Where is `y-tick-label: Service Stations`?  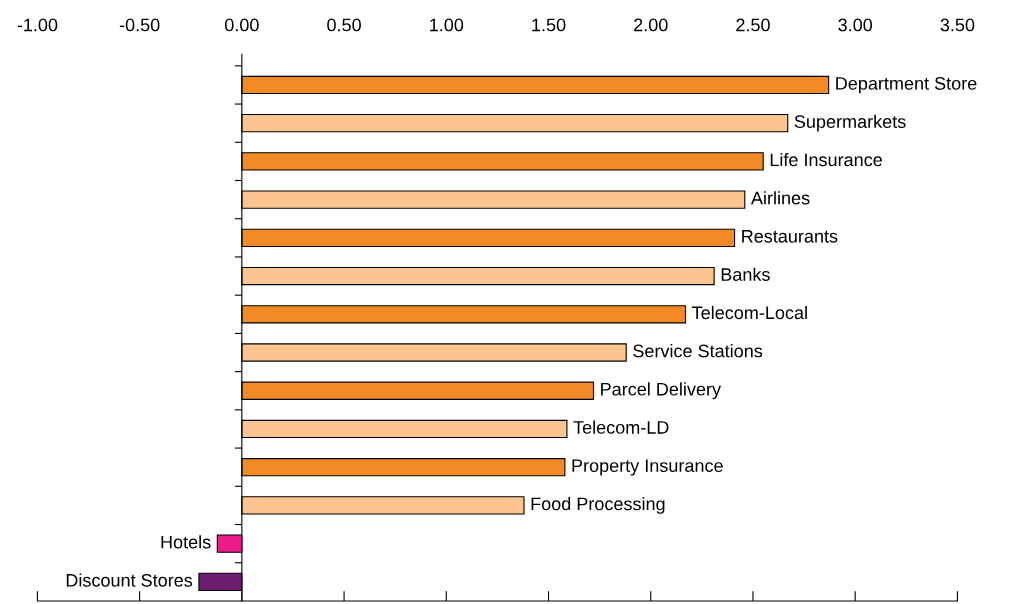
y-tick-label: Service Stations is located at coordinates (698, 351).